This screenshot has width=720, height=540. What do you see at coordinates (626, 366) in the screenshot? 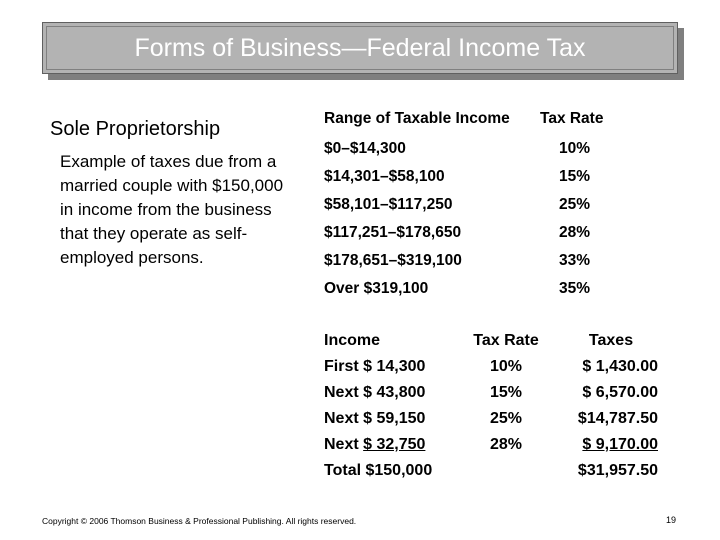
I see `calc-tax-amount: 1,430.00` at bounding box center [626, 366].